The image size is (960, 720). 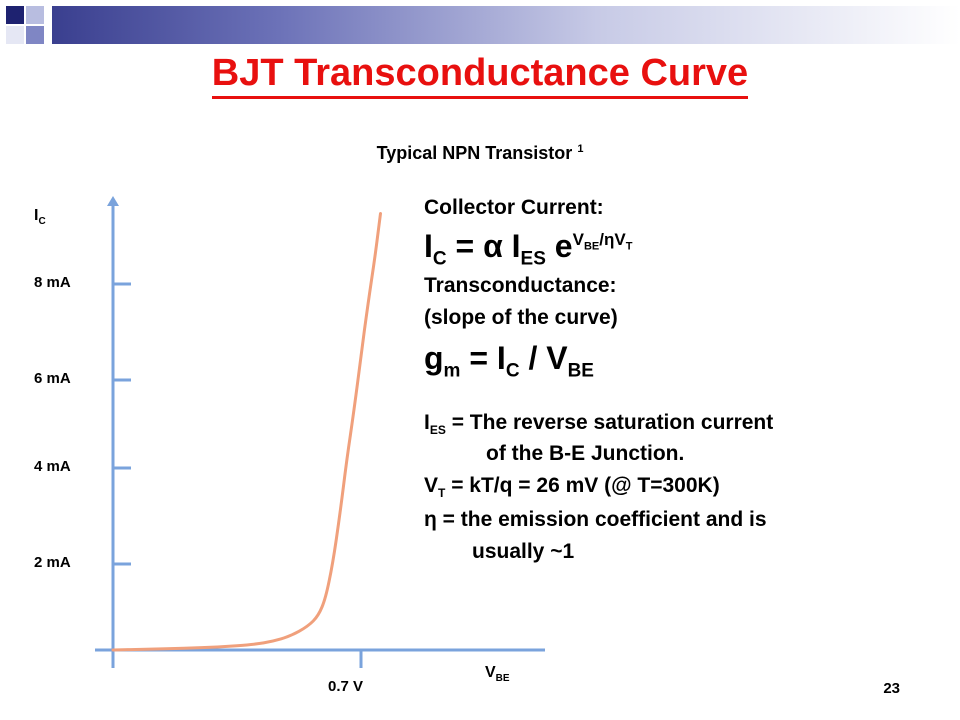 What do you see at coordinates (506, 25) in the screenshot?
I see `header-bar` at bounding box center [506, 25].